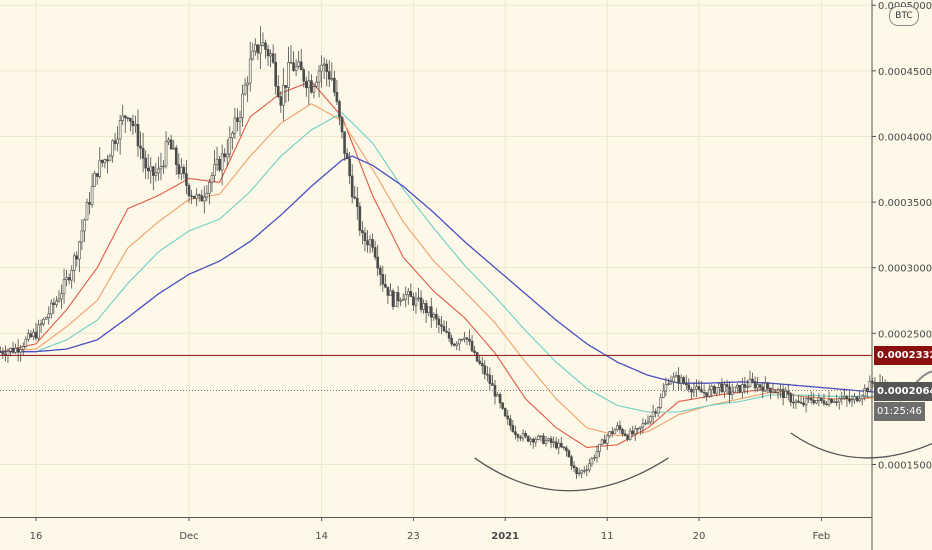 The image size is (932, 550). I want to click on x-tick-label: 16, so click(36, 536).